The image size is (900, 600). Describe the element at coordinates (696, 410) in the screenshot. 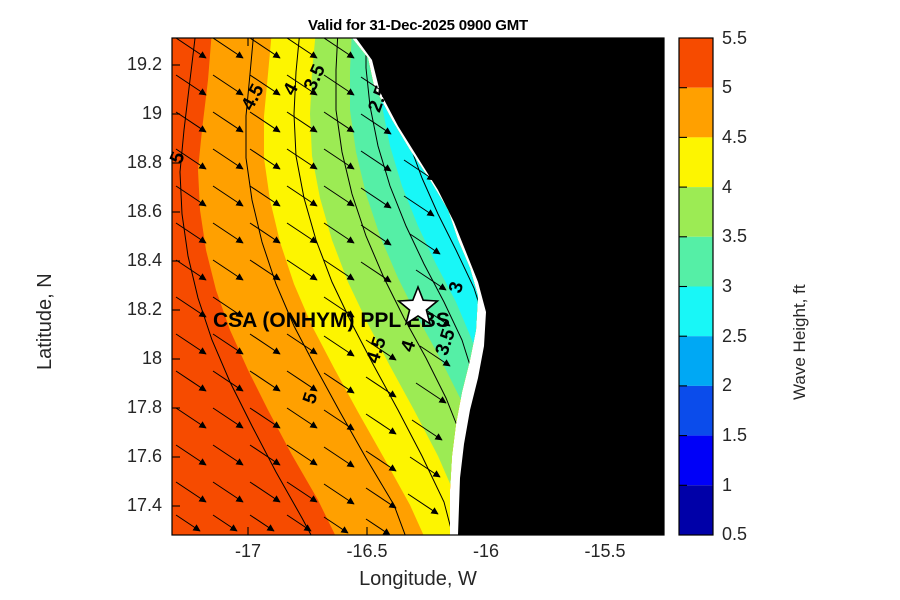

I see `colorbar-swatch-1.5-2` at that location.